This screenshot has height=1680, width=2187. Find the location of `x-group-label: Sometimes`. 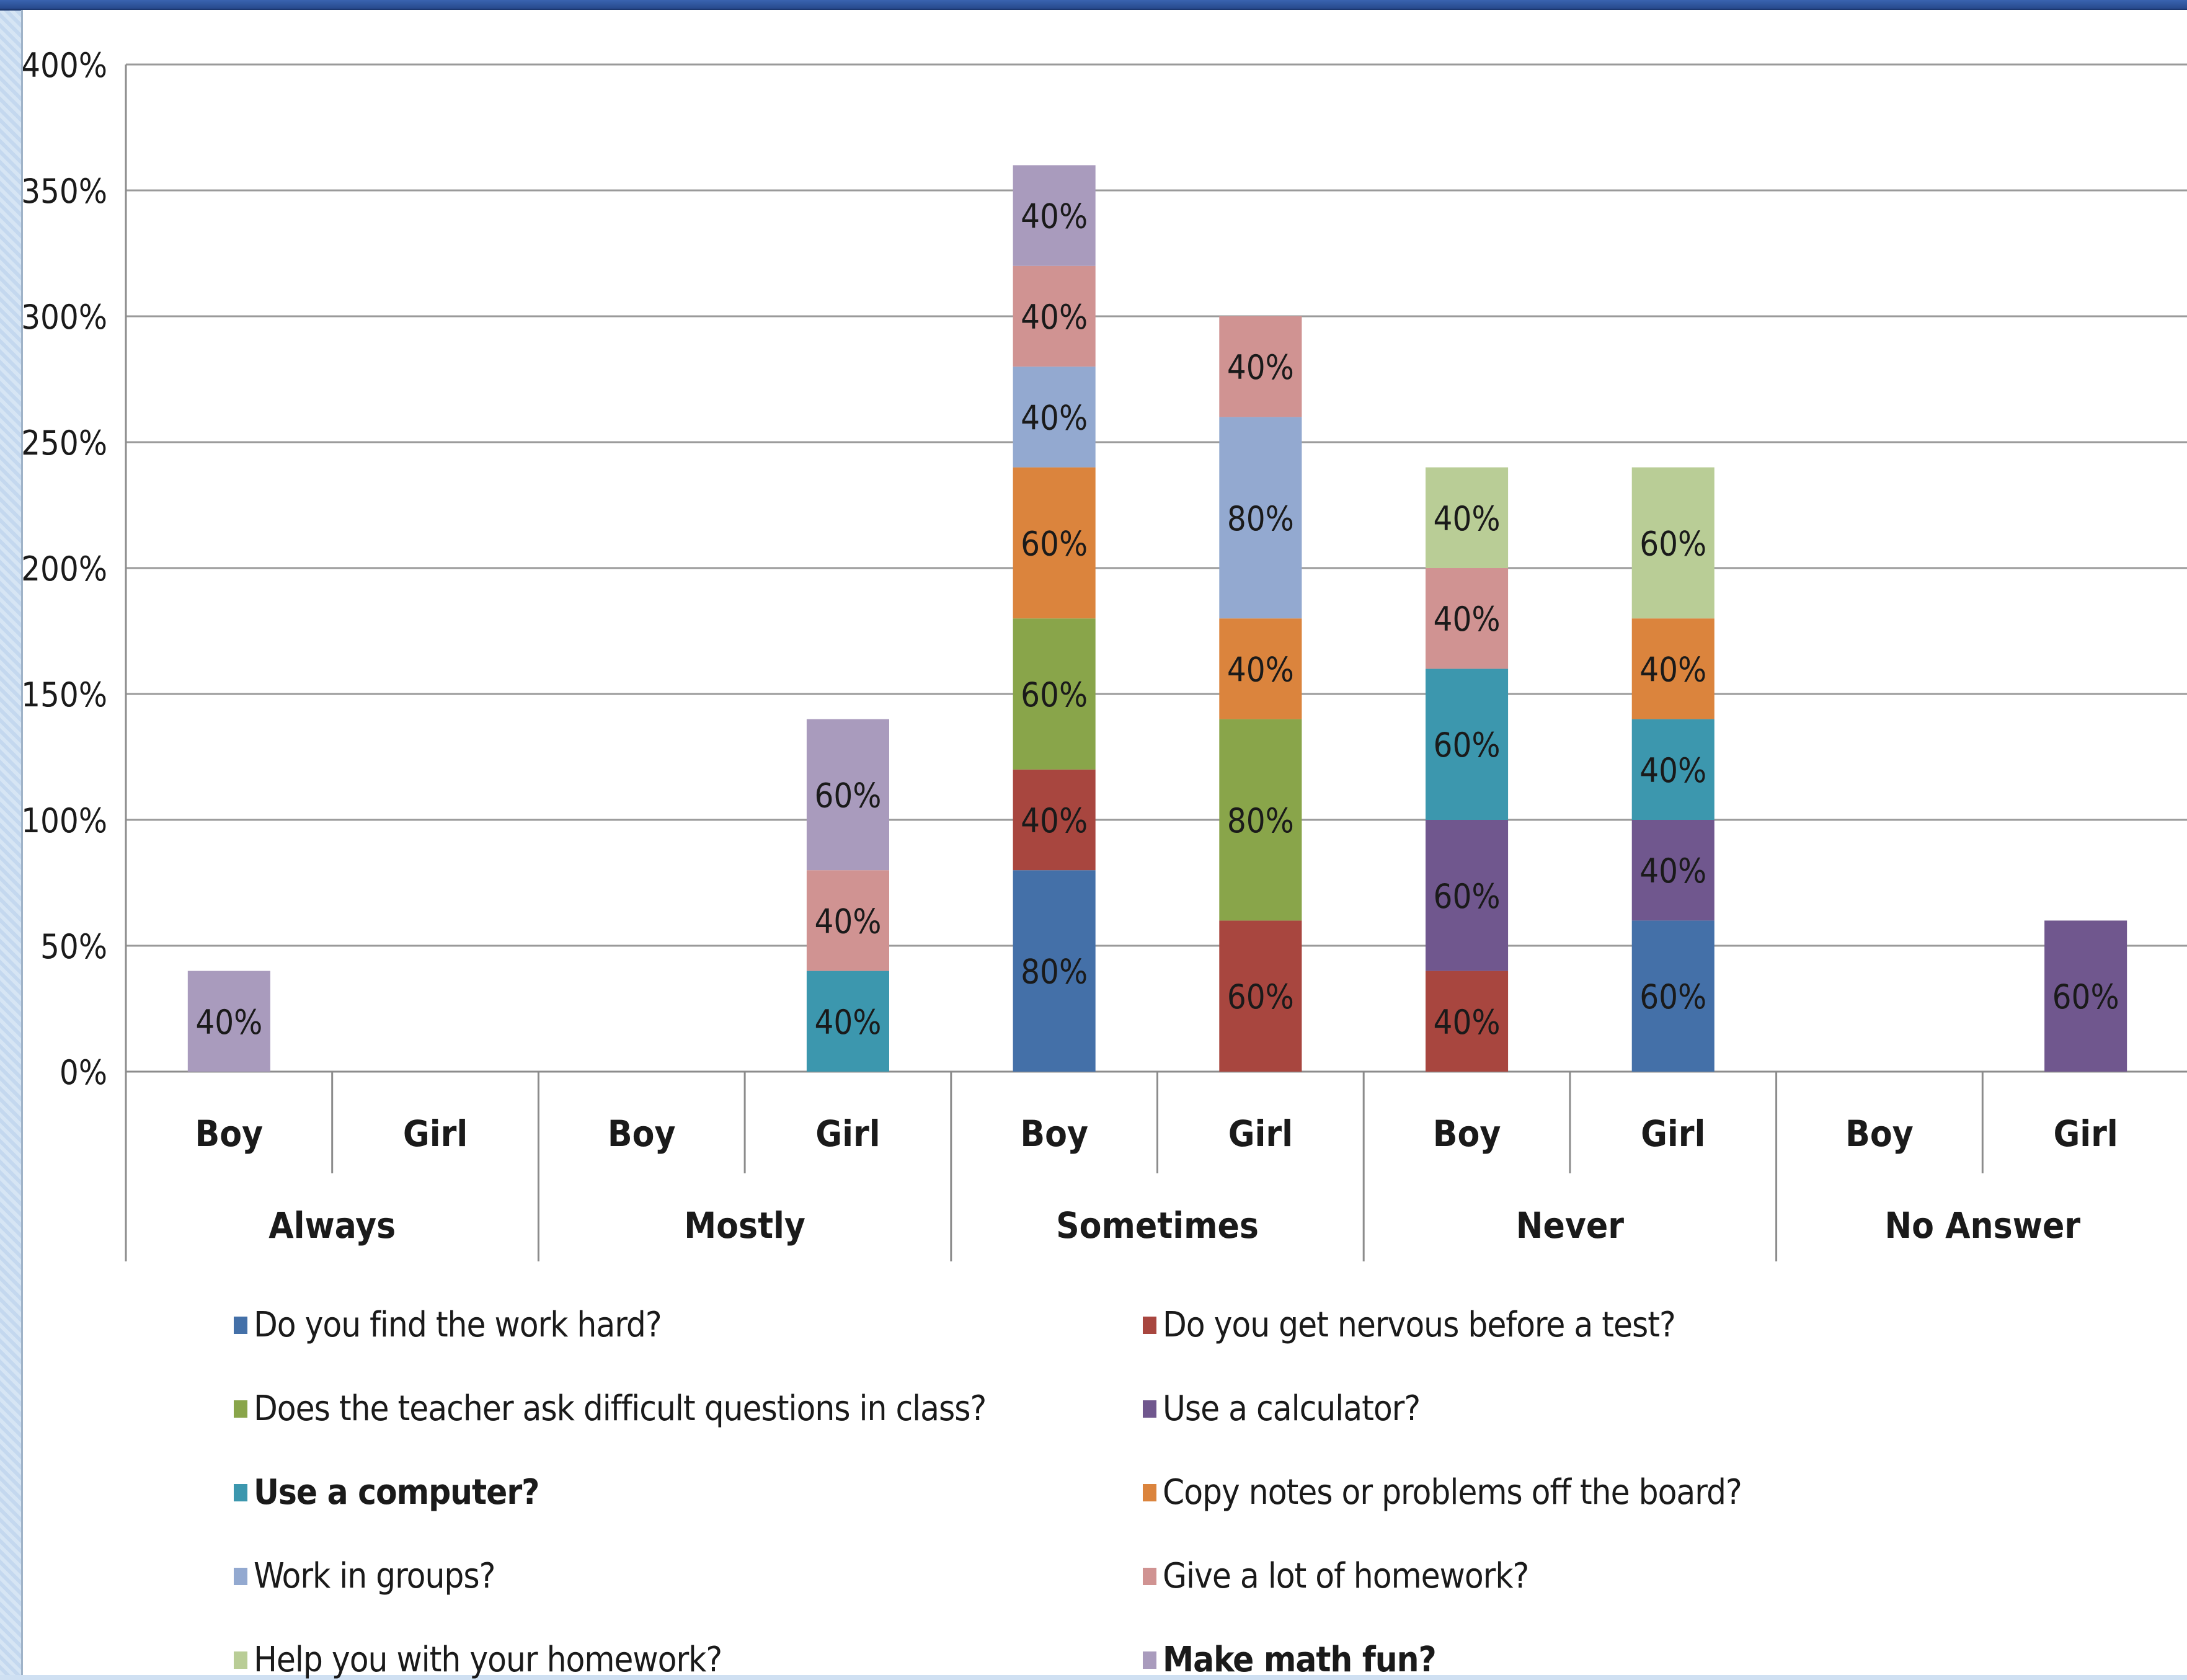

x-group-label: Sometimes is located at coordinates (1157, 1225).